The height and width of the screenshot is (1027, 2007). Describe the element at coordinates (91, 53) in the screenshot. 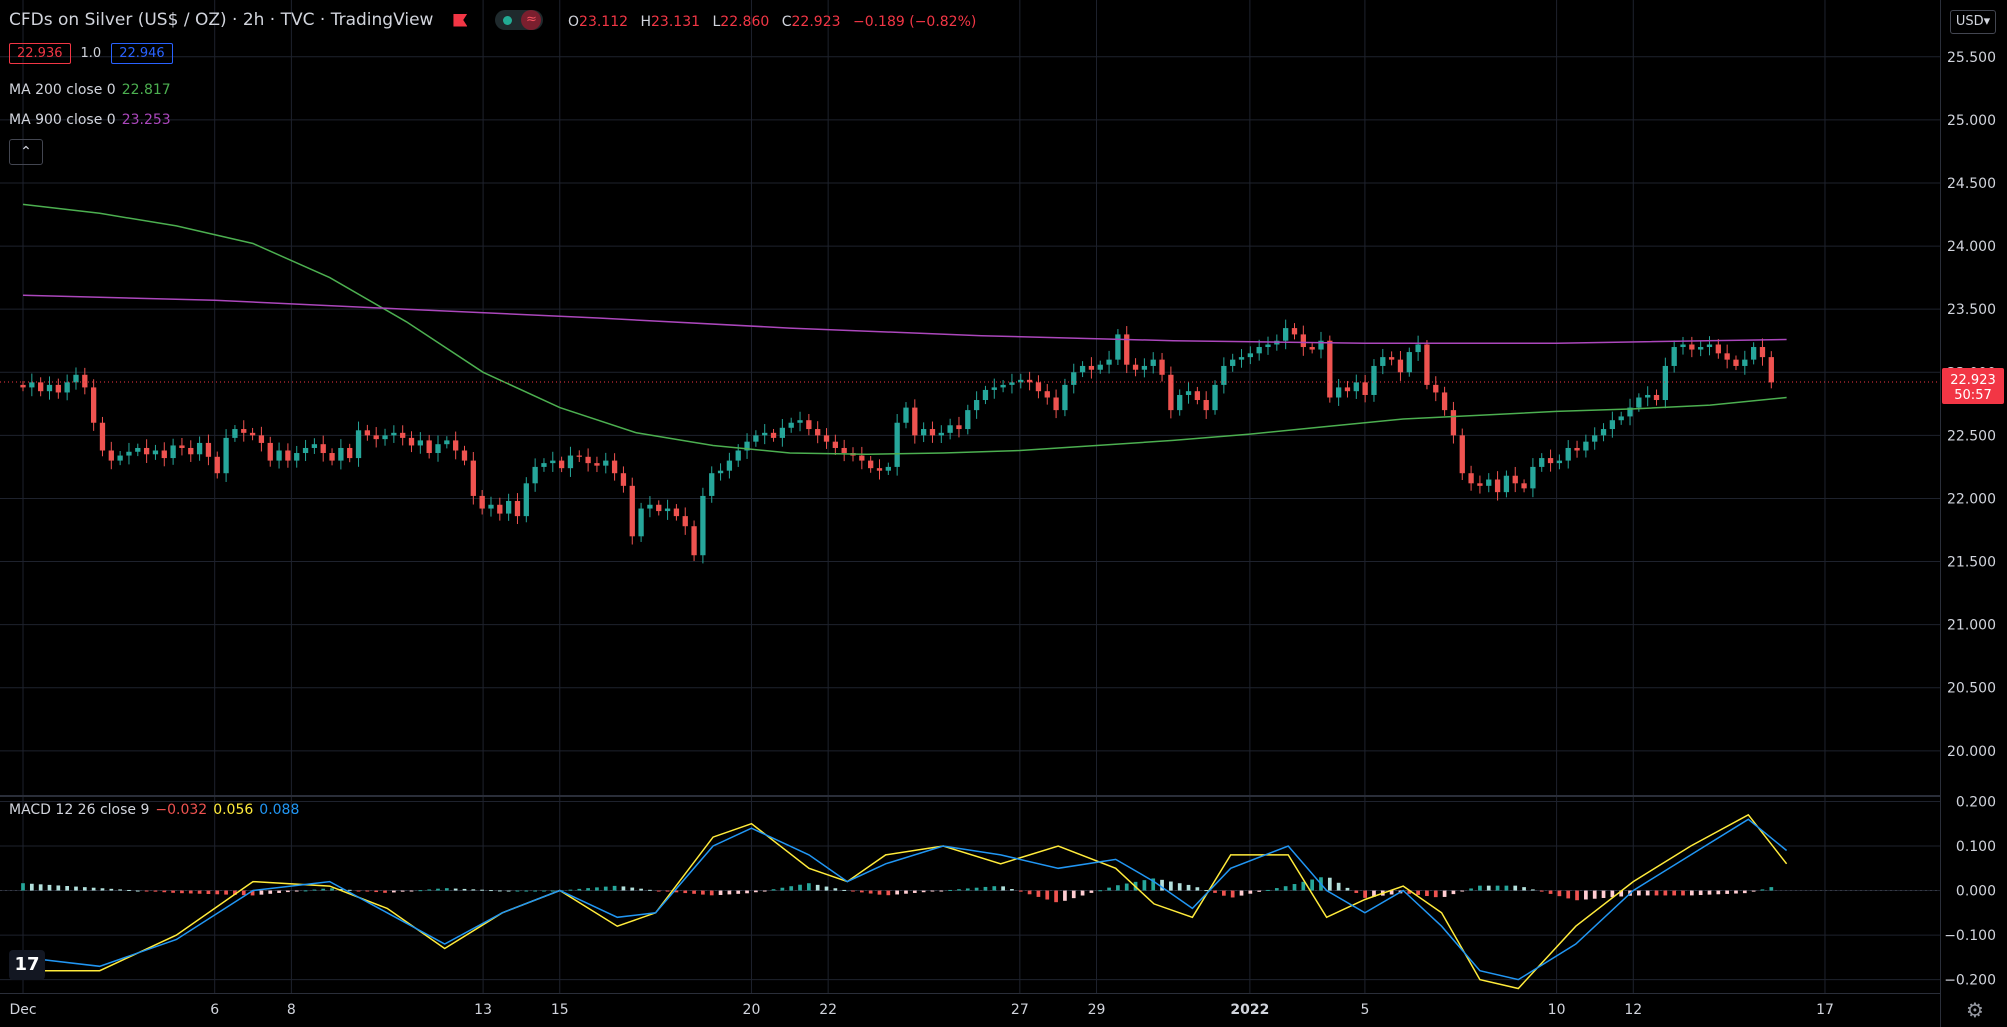

I see `bid-ask-row: 22.936 1.0 22.946` at that location.